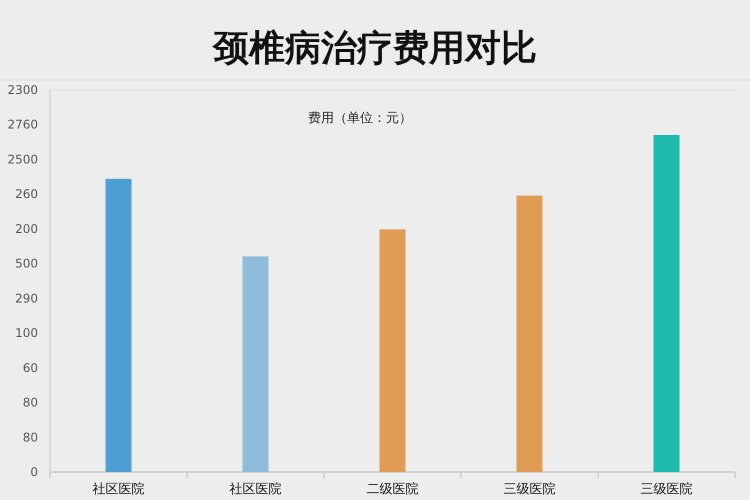  Describe the element at coordinates (26, 229) in the screenshot. I see `text: 200` at that location.